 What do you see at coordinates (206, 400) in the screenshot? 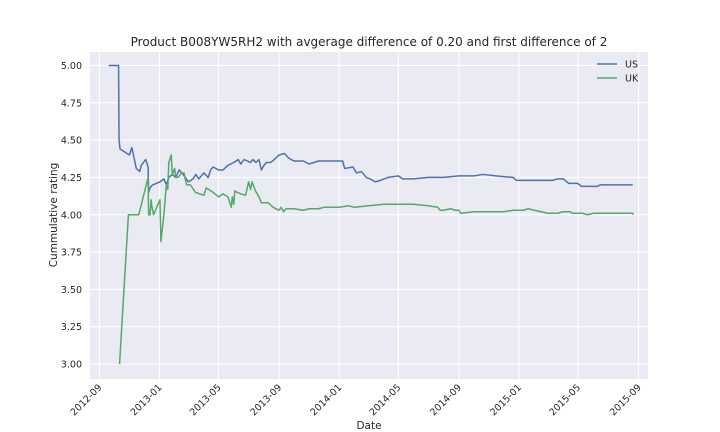
I see `x-tick-label: 2013-05` at bounding box center [206, 400].